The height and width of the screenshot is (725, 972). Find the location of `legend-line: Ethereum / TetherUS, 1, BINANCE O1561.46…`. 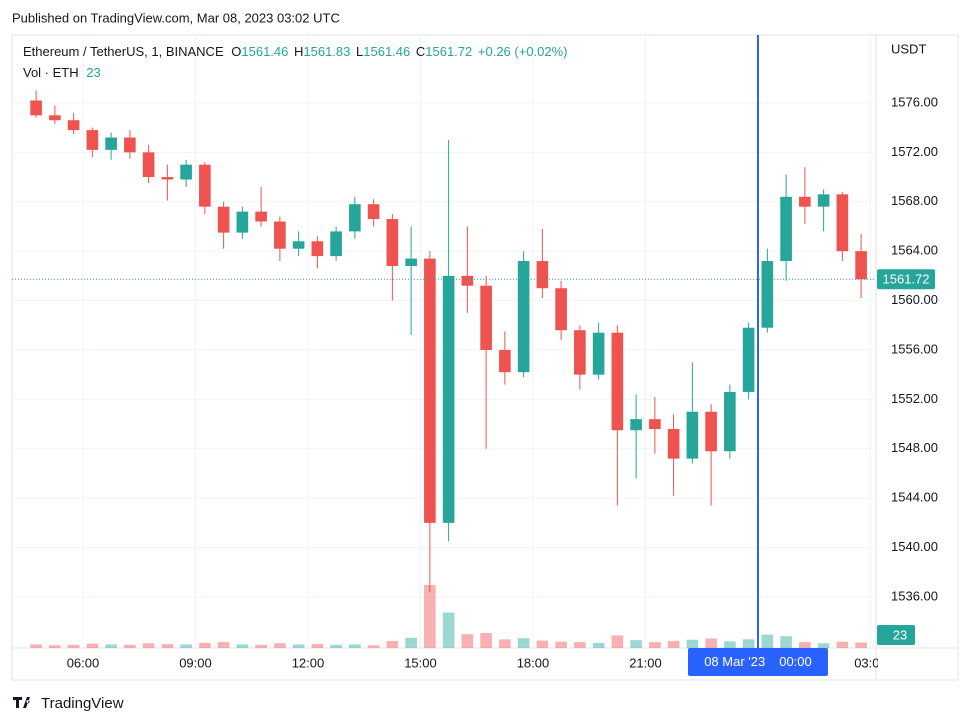

legend-line: Ethereum / TetherUS, 1, BINANCE O1561.46… is located at coordinates (295, 51).